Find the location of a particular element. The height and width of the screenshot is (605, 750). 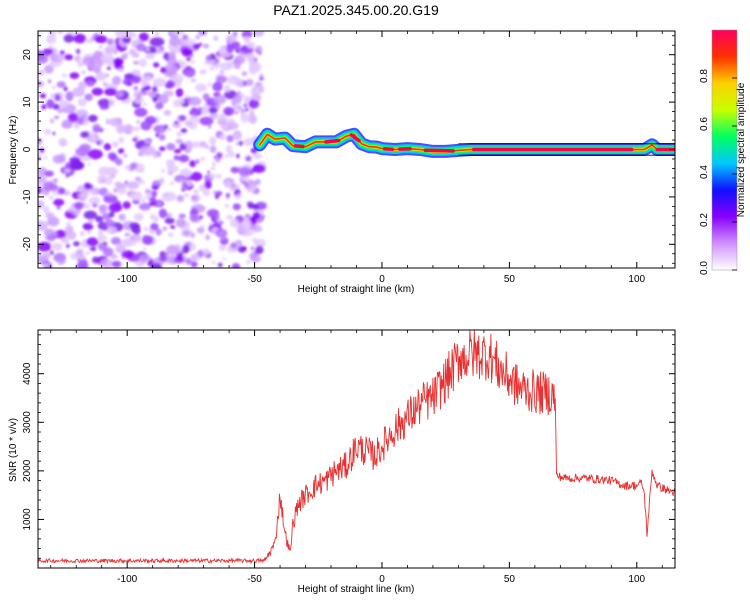

snr-x-tick-label: 100 is located at coordinates (636, 579).